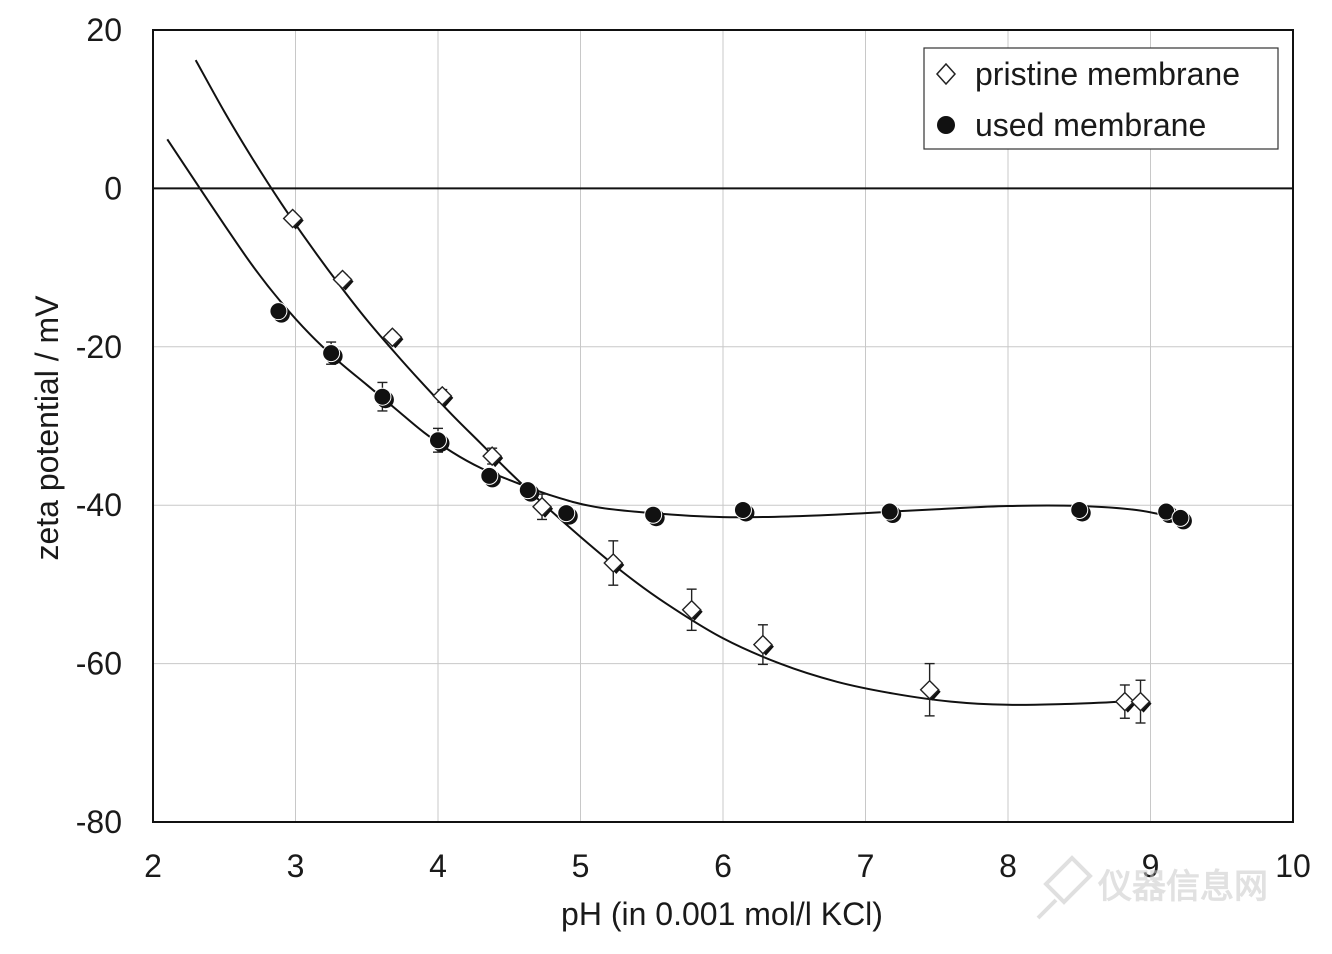 This screenshot has height=954, width=1332. I want to click on y-tick-label--40: -40, so click(99, 505).